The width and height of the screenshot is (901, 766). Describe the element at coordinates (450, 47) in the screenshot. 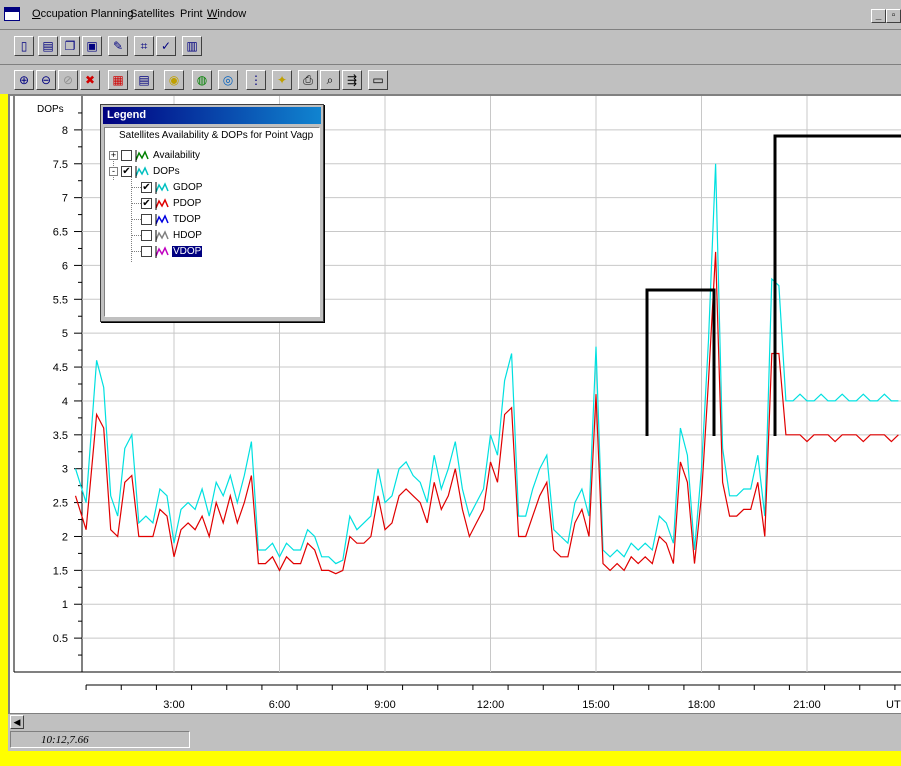

I see `toolbar-main: ▯ ▤ ❐ ▣ ✎ ⌗ ✓ ▥` at that location.